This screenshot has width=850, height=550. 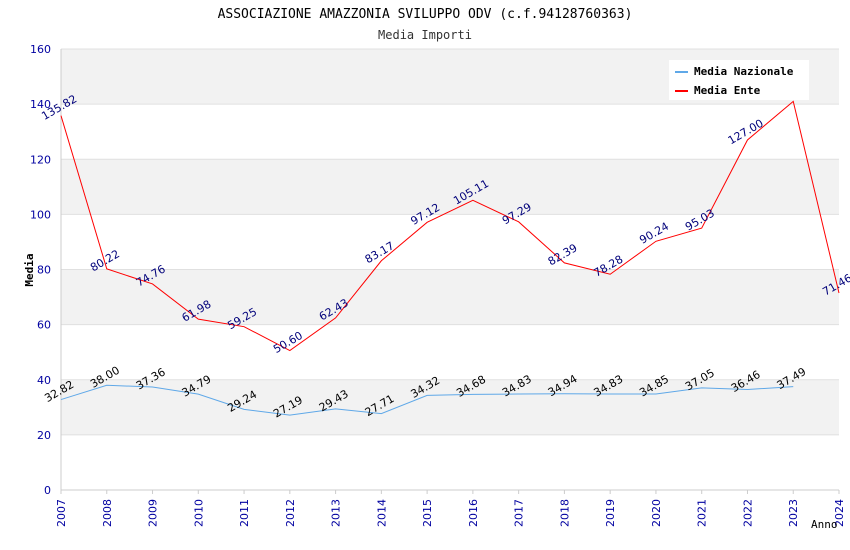 I want to click on y-tick-label: 20, so click(x=44, y=435).